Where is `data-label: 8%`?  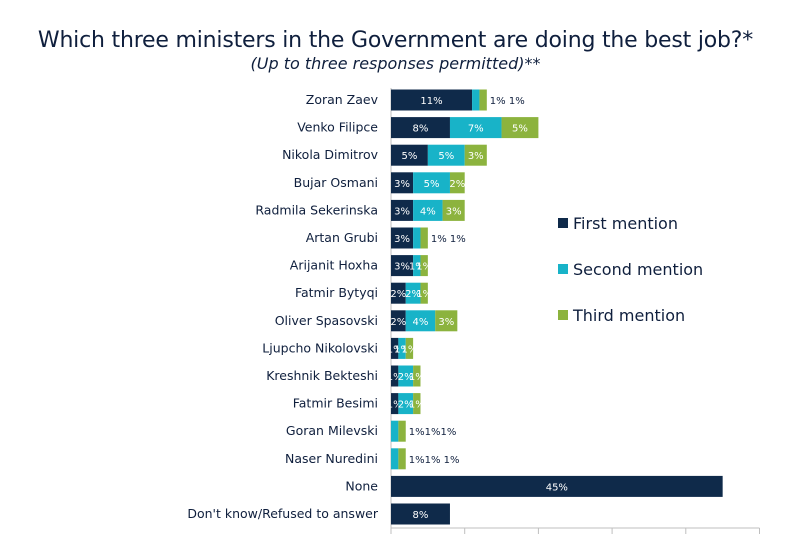
data-label: 8% is located at coordinates (421, 515).